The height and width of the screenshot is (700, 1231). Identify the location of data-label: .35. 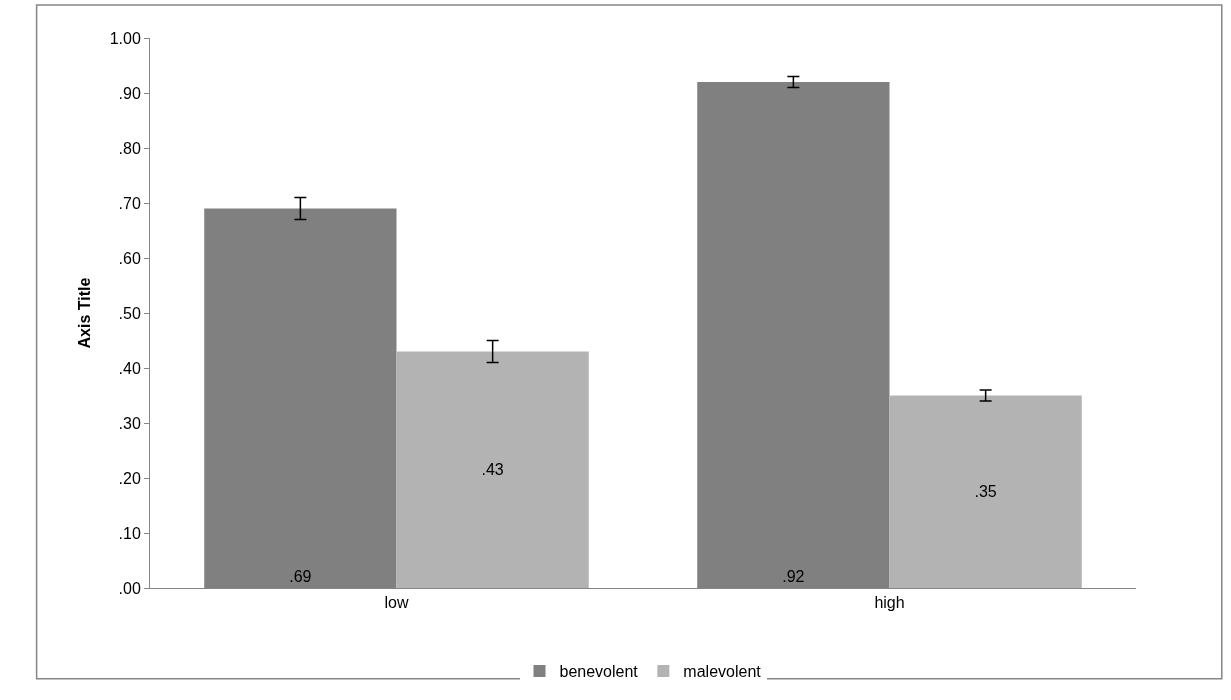
(985, 492).